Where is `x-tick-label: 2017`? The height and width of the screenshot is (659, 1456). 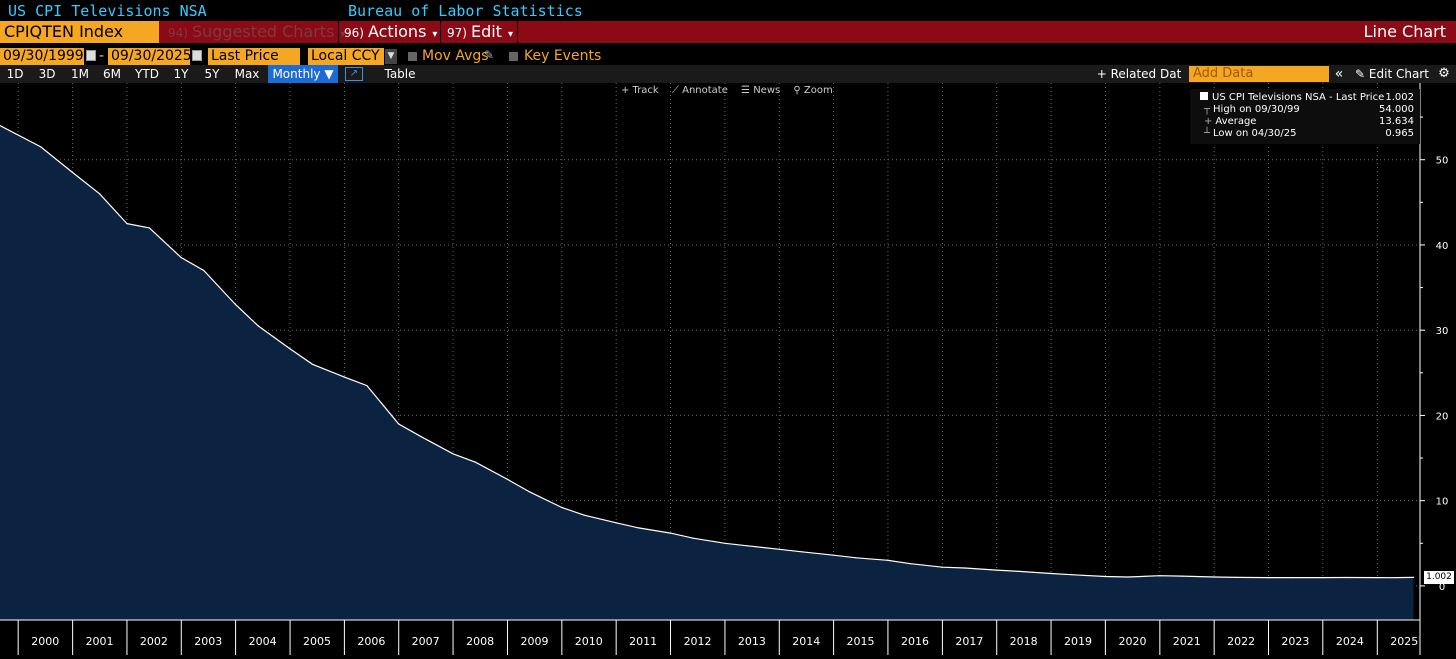
x-tick-label: 2017 is located at coordinates (969, 641).